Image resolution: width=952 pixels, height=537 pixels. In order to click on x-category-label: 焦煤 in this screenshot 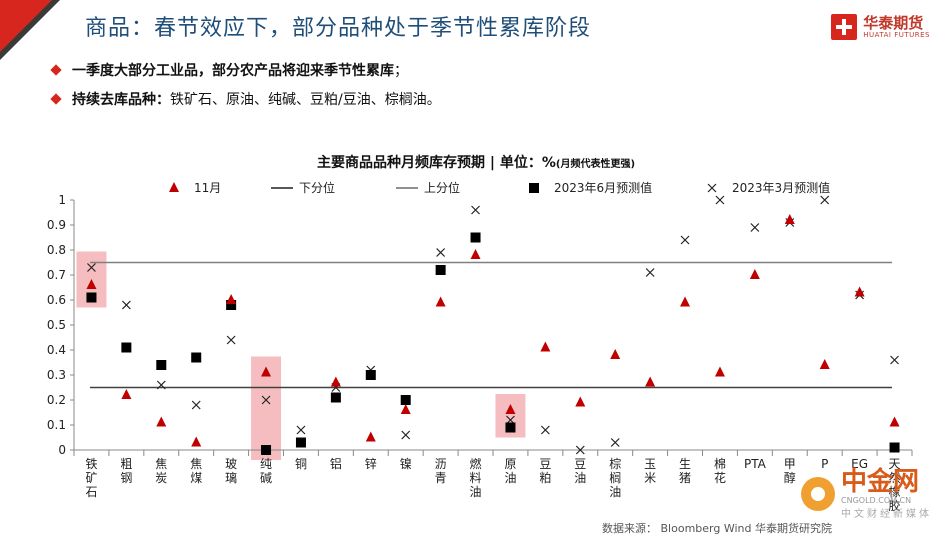, I will do `click(196, 471)`.